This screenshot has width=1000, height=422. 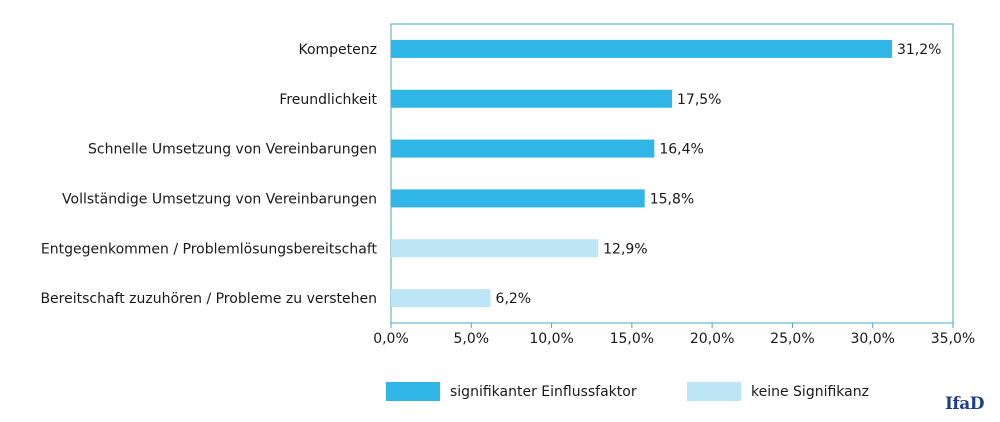 What do you see at coordinates (328, 100) in the screenshot?
I see `category-label: Freundlichkeit` at bounding box center [328, 100].